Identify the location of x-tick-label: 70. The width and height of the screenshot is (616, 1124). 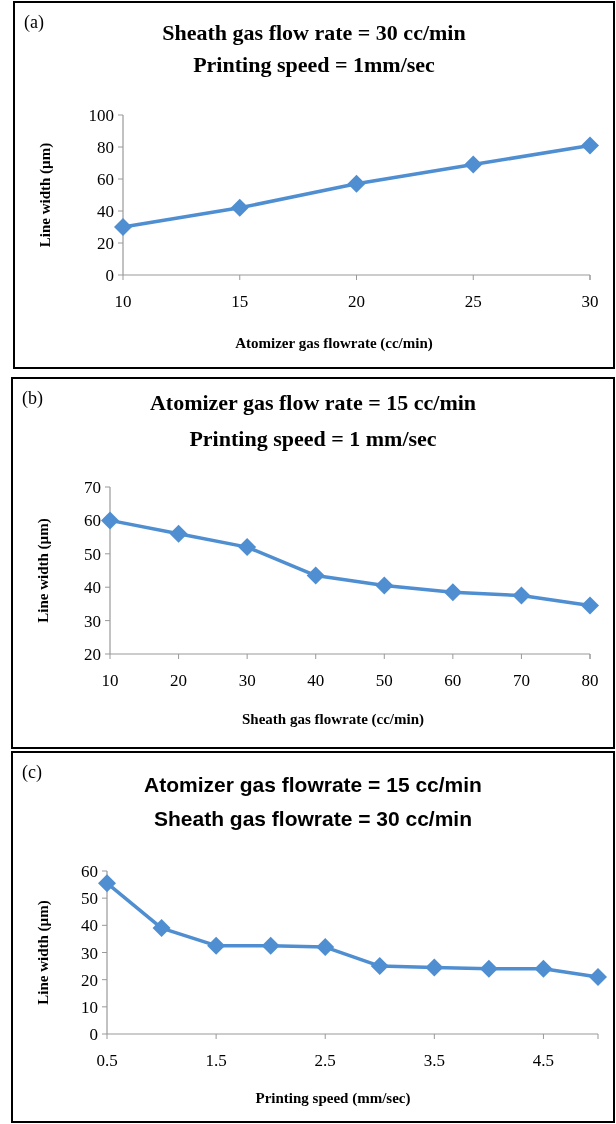
(521, 680).